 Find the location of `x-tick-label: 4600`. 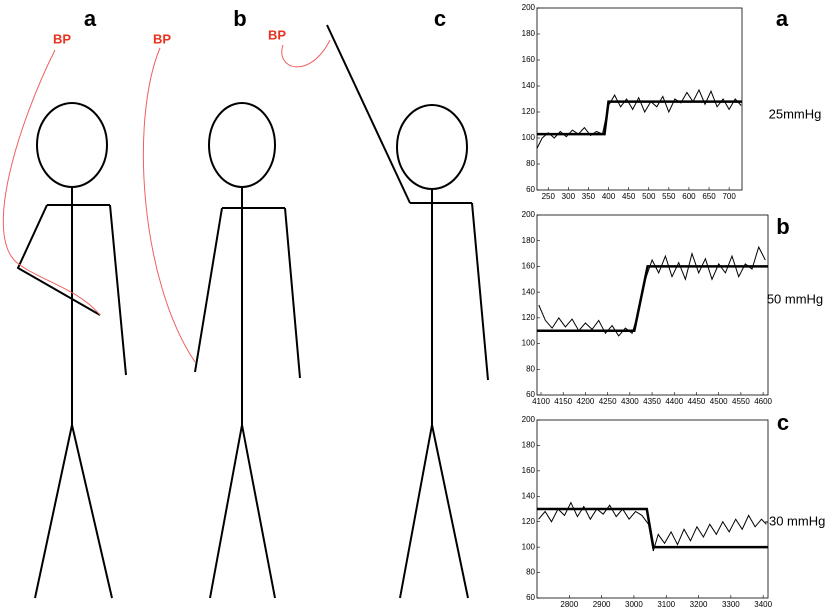

x-tick-label: 4600 is located at coordinates (763, 401).